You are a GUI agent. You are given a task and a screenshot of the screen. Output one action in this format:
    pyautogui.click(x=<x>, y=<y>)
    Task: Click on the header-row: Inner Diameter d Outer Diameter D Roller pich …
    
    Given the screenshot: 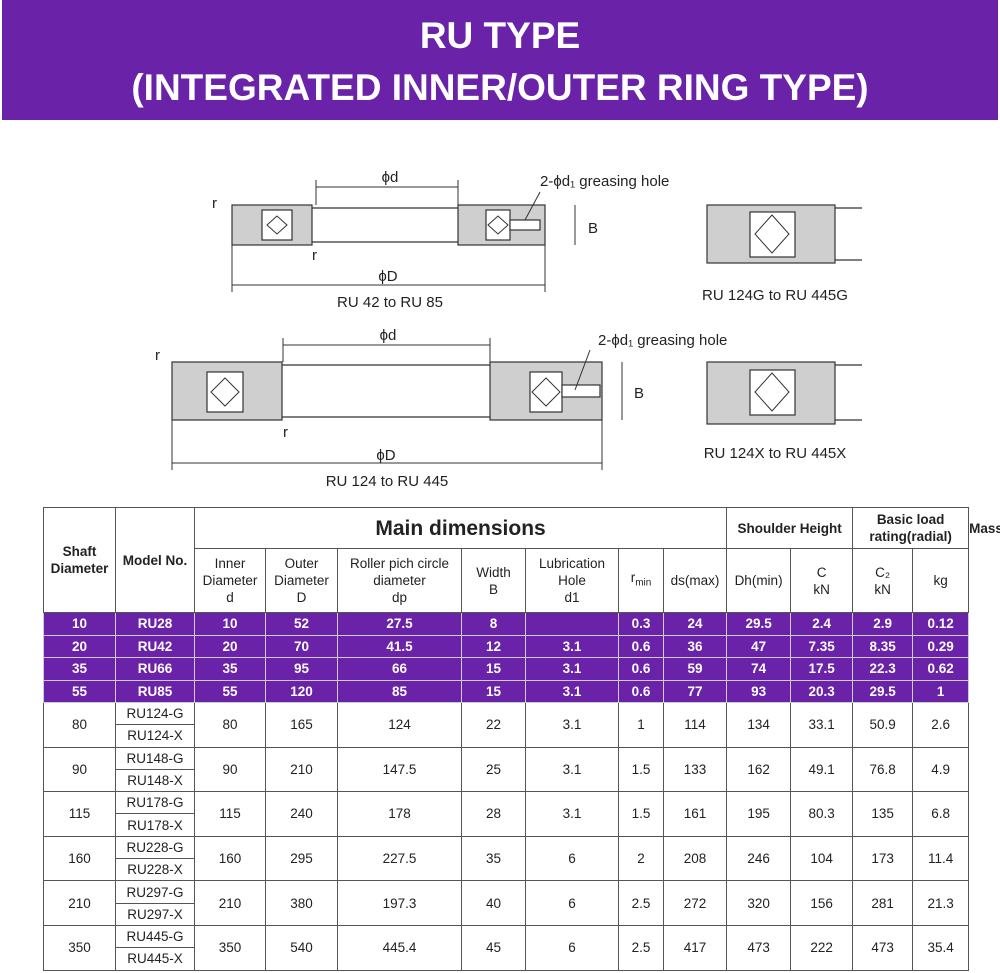 What is the action you would take?
    pyautogui.click(x=507, y=580)
    